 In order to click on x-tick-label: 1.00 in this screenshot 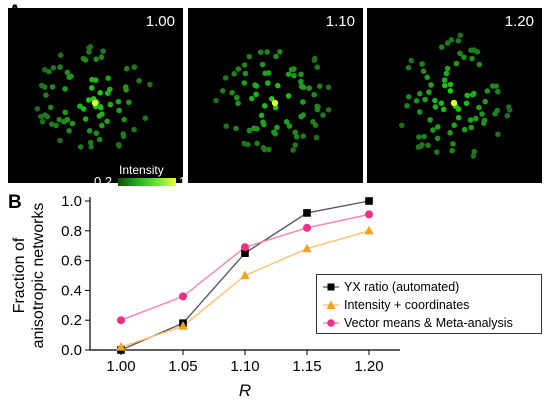, I will do `click(120, 366)`.